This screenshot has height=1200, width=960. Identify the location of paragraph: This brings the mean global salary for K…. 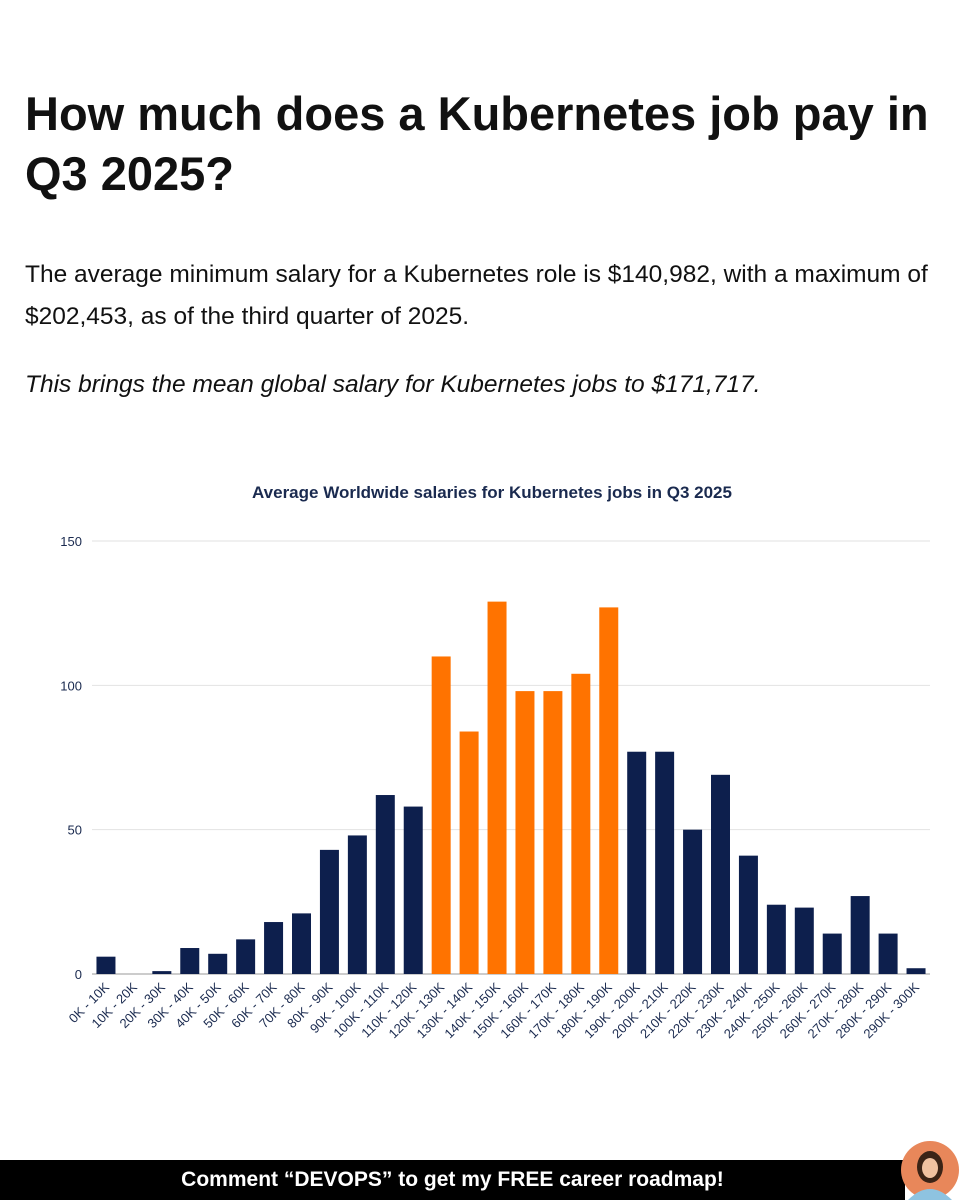
(393, 384).